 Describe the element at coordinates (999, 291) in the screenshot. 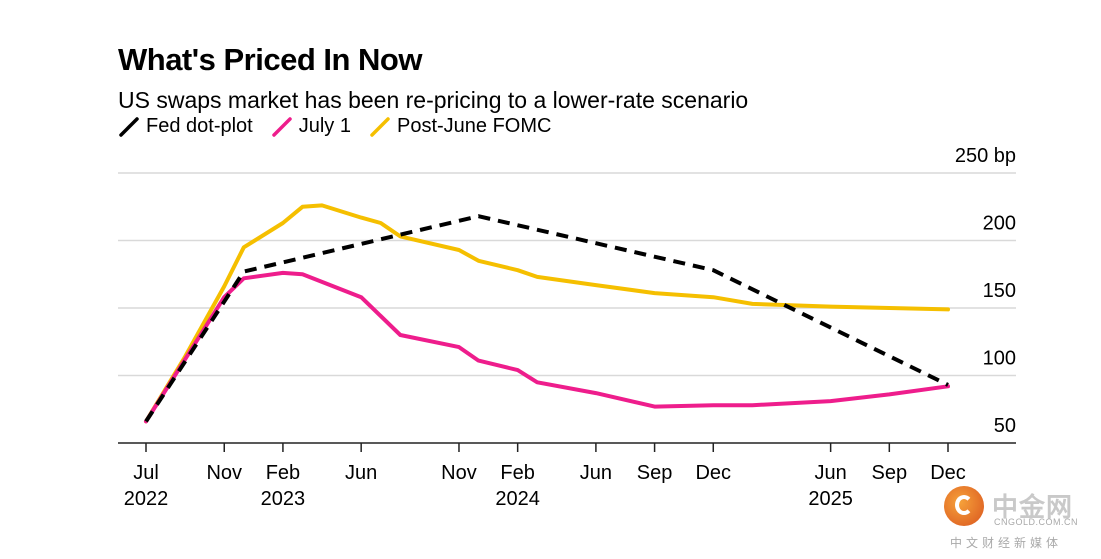

I see `y-tick-label: 150` at that location.